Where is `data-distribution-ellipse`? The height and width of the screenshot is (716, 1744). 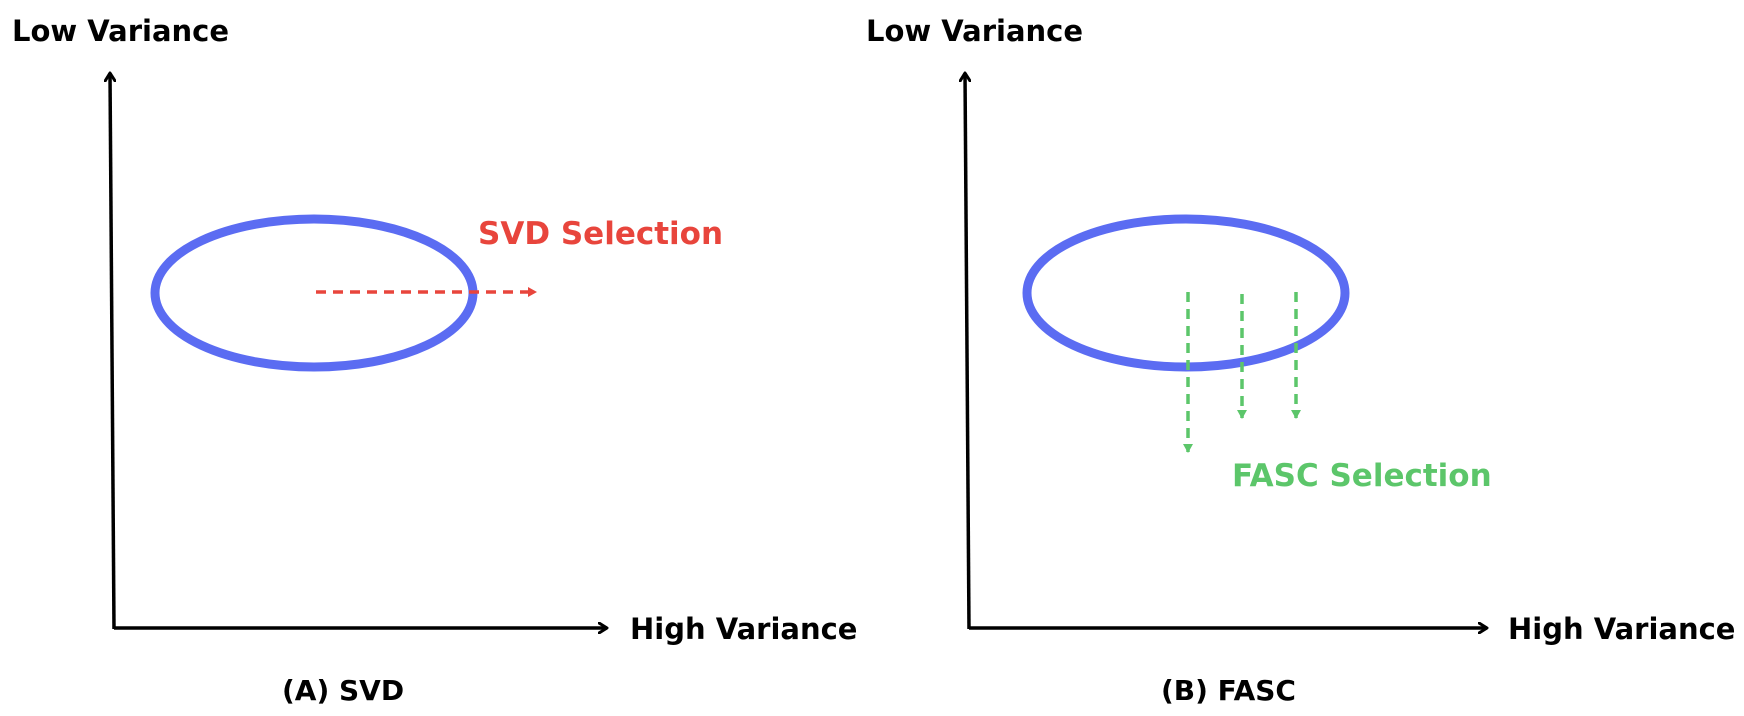
data-distribution-ellipse is located at coordinates (1186, 293).